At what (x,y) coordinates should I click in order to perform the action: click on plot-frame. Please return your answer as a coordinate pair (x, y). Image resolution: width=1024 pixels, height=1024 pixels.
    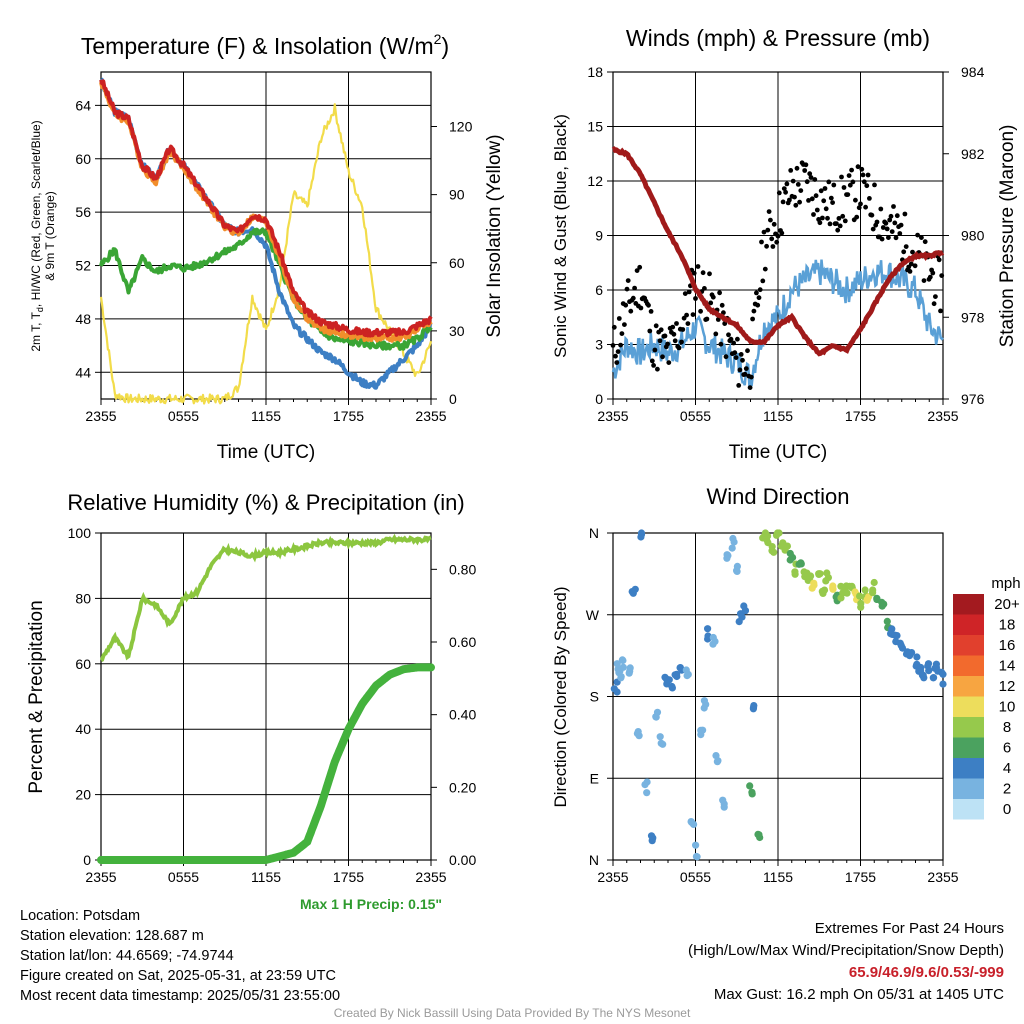
    Looking at the image, I should click on (266, 235).